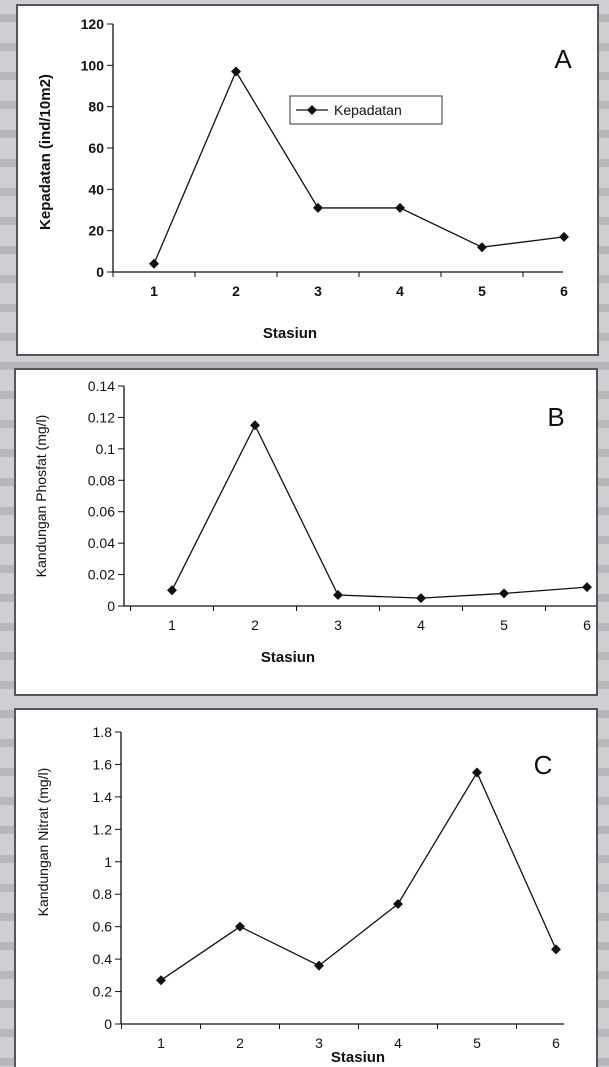 This screenshot has height=1067, width=609. I want to click on y-tick-label-a: 100, so click(93, 65).